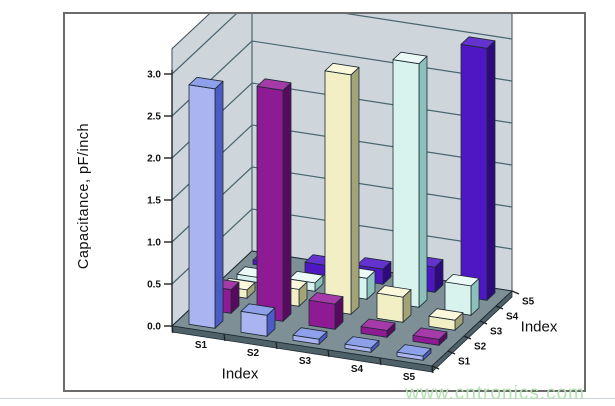 Image resolution: width=615 pixels, height=406 pixels. What do you see at coordinates (240, 374) in the screenshot?
I see `x-axis-title: Index` at bounding box center [240, 374].